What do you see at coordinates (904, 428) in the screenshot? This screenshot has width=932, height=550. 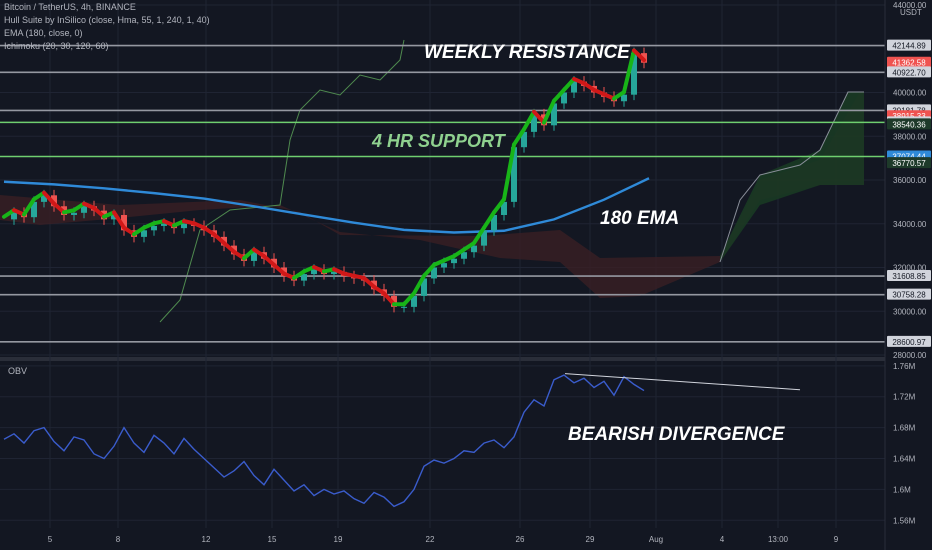 I see `obv-tick-label: 1.68M` at bounding box center [904, 428].